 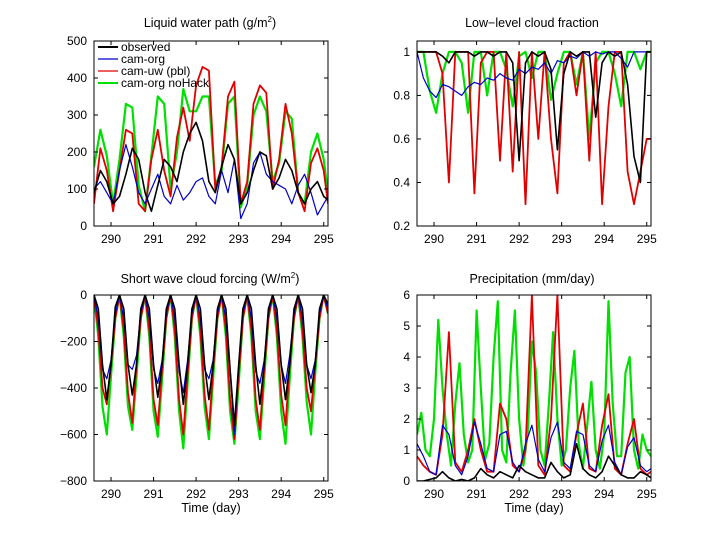 What do you see at coordinates (647, 239) in the screenshot?
I see `cf-xtick-label: 295` at bounding box center [647, 239].